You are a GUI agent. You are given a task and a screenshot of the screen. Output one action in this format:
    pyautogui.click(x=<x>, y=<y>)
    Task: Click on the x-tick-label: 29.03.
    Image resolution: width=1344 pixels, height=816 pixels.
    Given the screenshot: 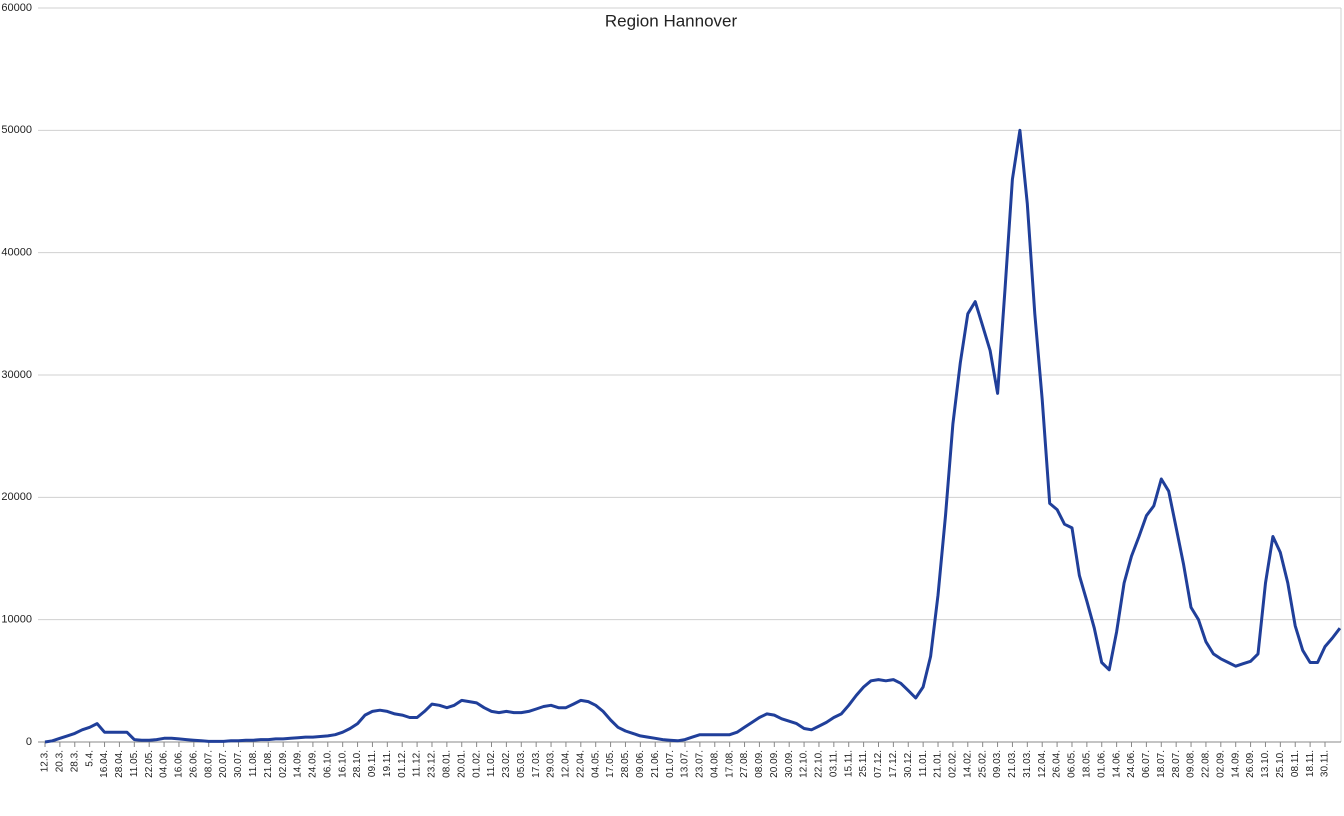 What is the action you would take?
    pyautogui.click(x=551, y=764)
    